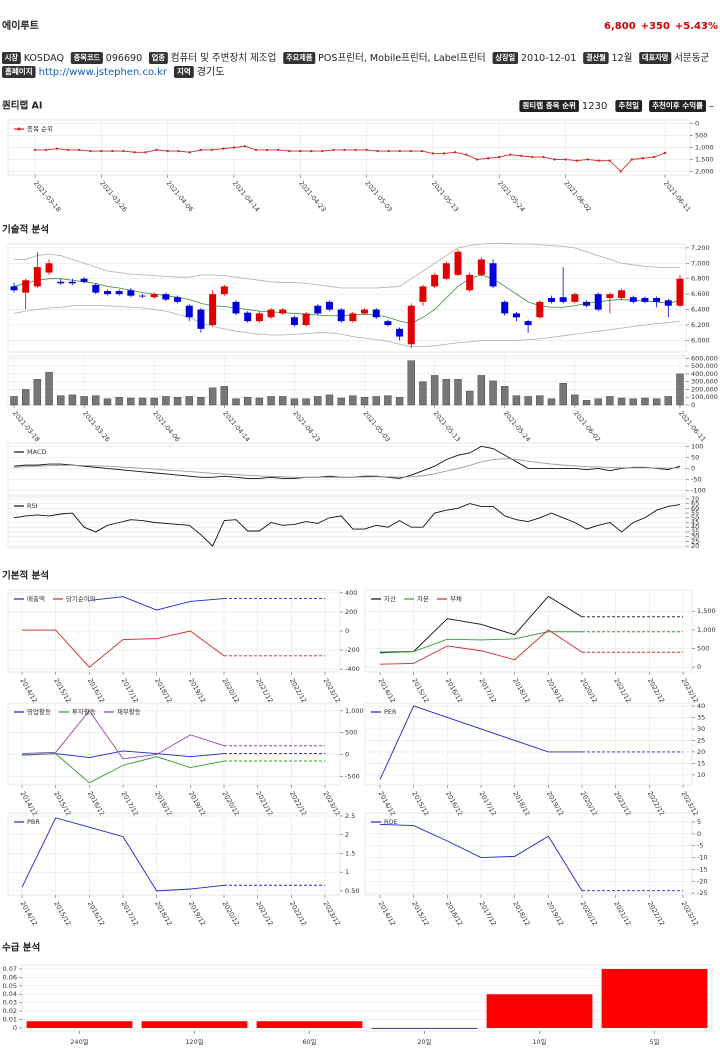 This screenshot has height=1051, width=720. I want to click on legend-marker, so click(19, 129).